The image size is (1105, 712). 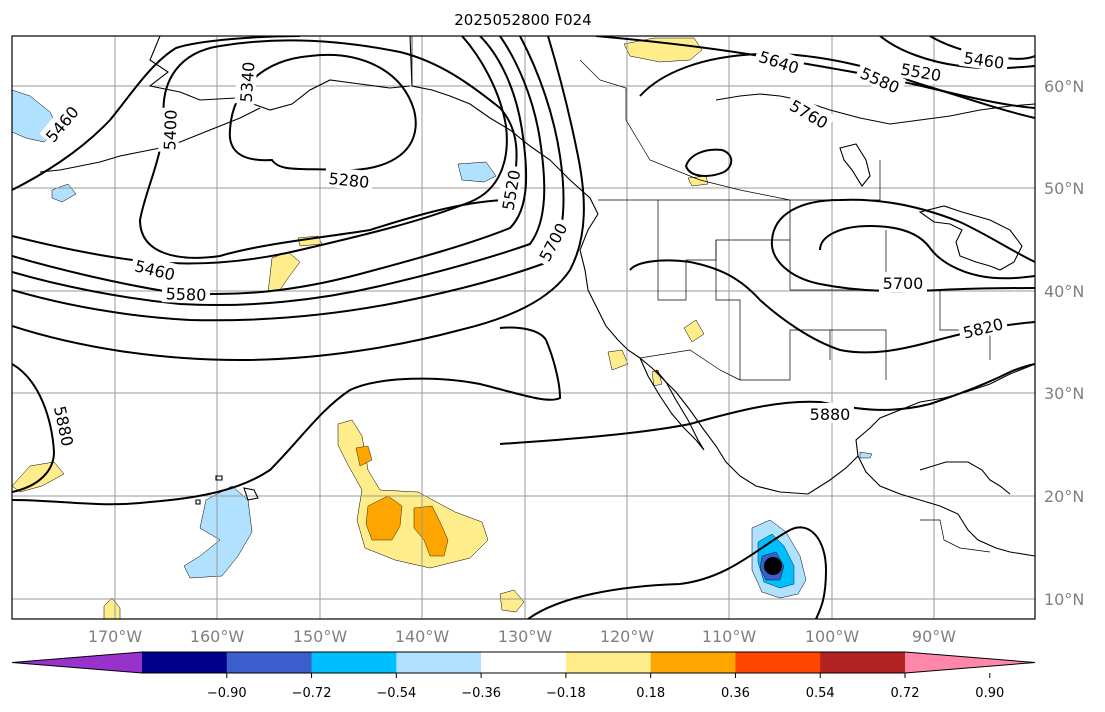 What do you see at coordinates (77, 662) in the screenshot?
I see `colorbar-extension-low` at bounding box center [77, 662].